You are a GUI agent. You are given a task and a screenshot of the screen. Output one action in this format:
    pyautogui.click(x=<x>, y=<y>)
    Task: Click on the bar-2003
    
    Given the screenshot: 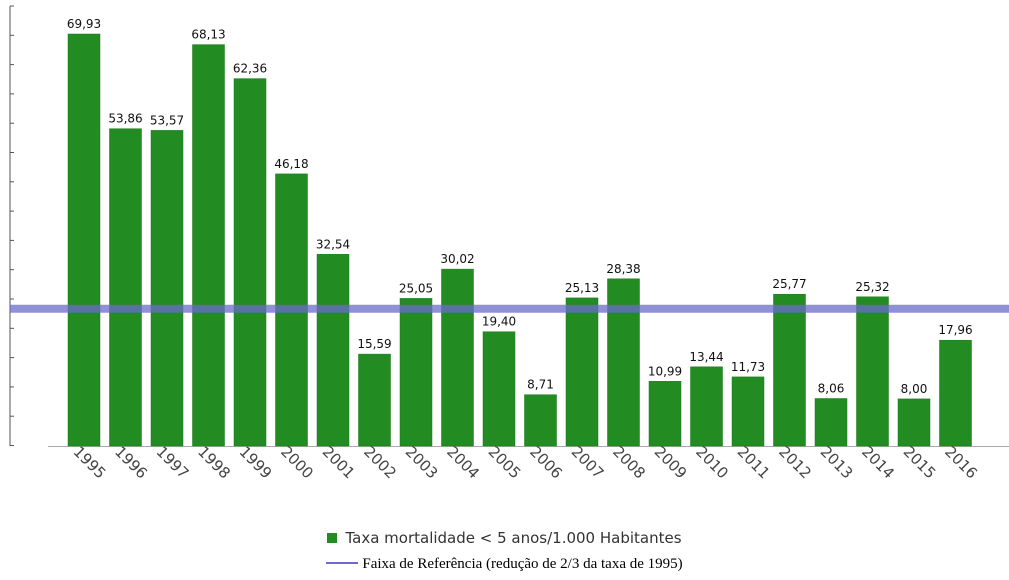 What is the action you would take?
    pyautogui.click(x=416, y=372)
    